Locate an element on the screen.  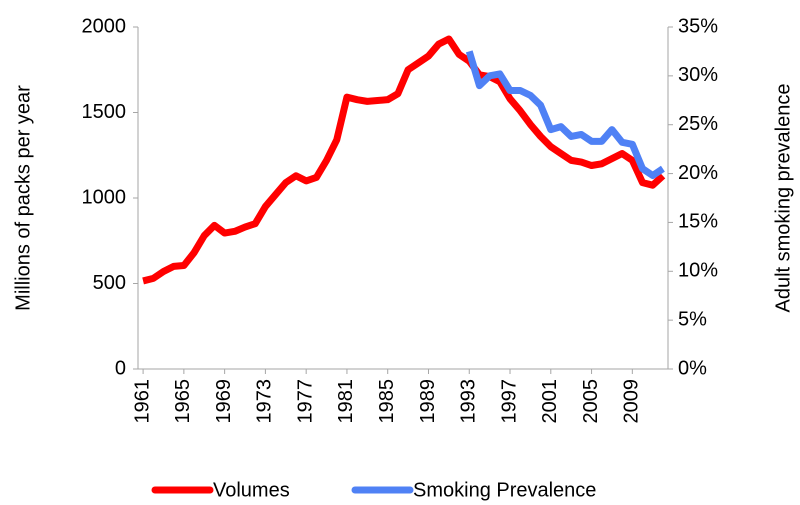
y2-tick-label: 35% is located at coordinates (698, 26).